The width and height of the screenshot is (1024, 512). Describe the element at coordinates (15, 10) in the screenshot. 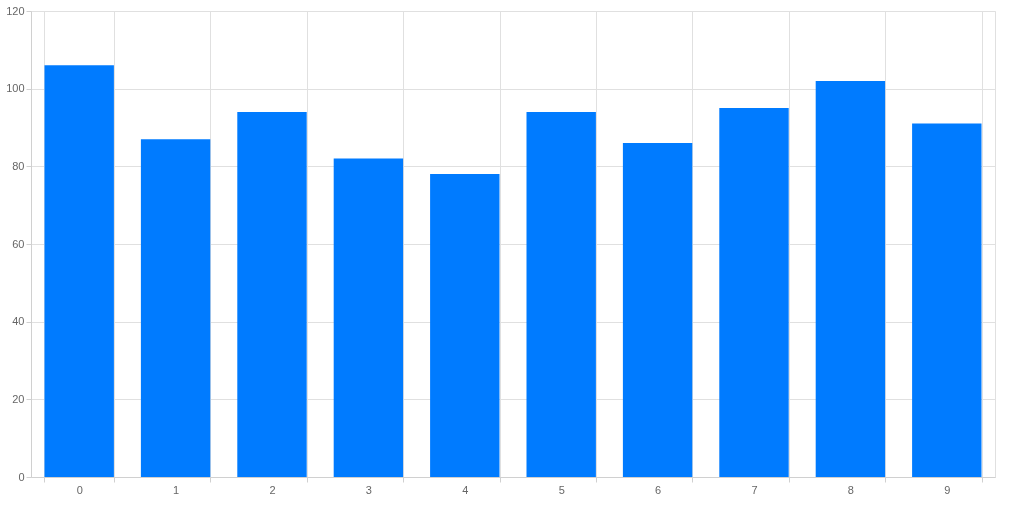

I see `y-tick-label: 120` at that location.